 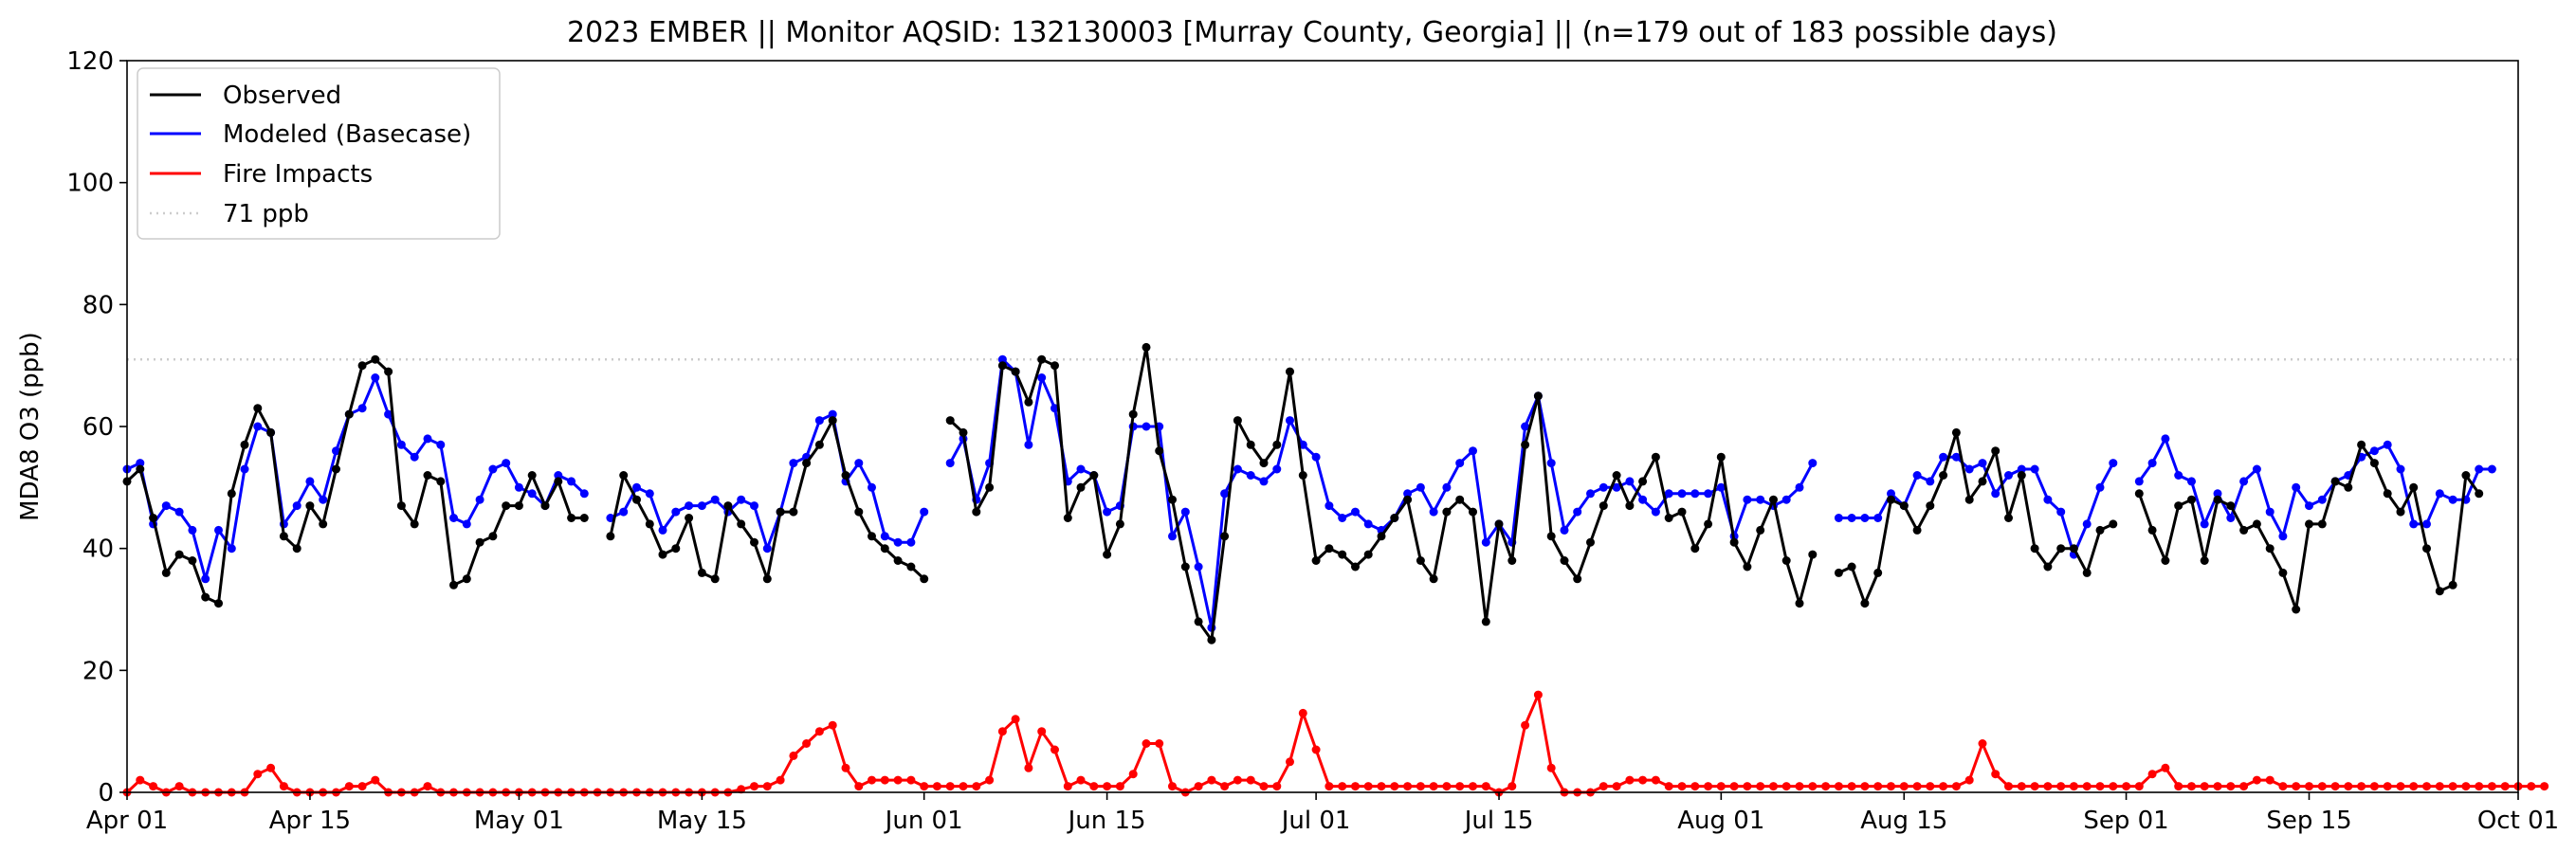 I want to click on legend-label-modeled: Modeled (Basecase), so click(x=347, y=134).